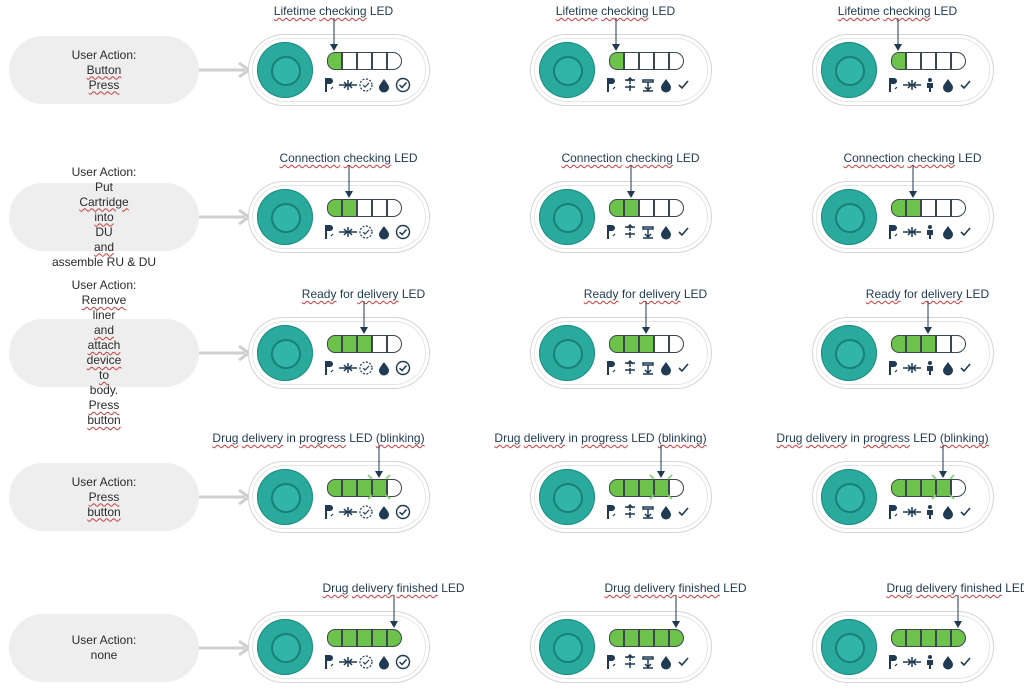 The image size is (1024, 691). Describe the element at coordinates (882, 438) in the screenshot. I see `led-label: Drug delivery in progress LED (blinking)` at that location.